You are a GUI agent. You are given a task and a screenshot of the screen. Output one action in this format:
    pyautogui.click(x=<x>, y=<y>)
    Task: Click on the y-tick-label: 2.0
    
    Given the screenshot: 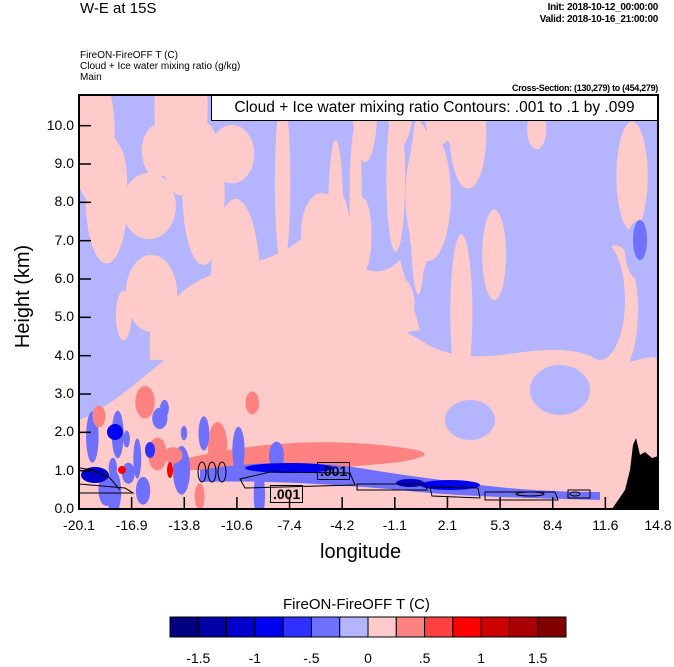 What is the action you would take?
    pyautogui.click(x=64, y=431)
    